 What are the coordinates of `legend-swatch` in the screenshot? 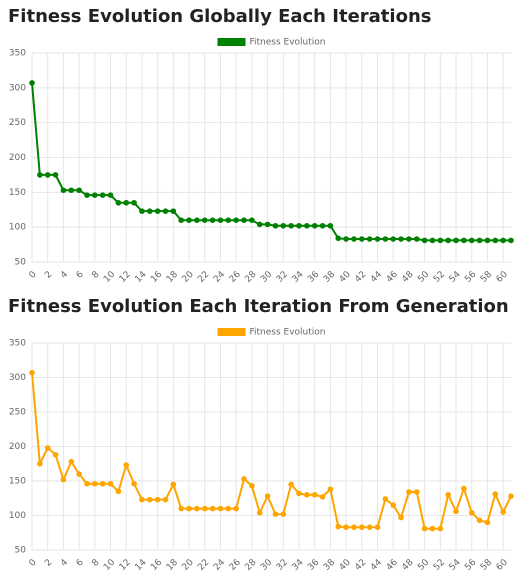 It's located at (231, 332).